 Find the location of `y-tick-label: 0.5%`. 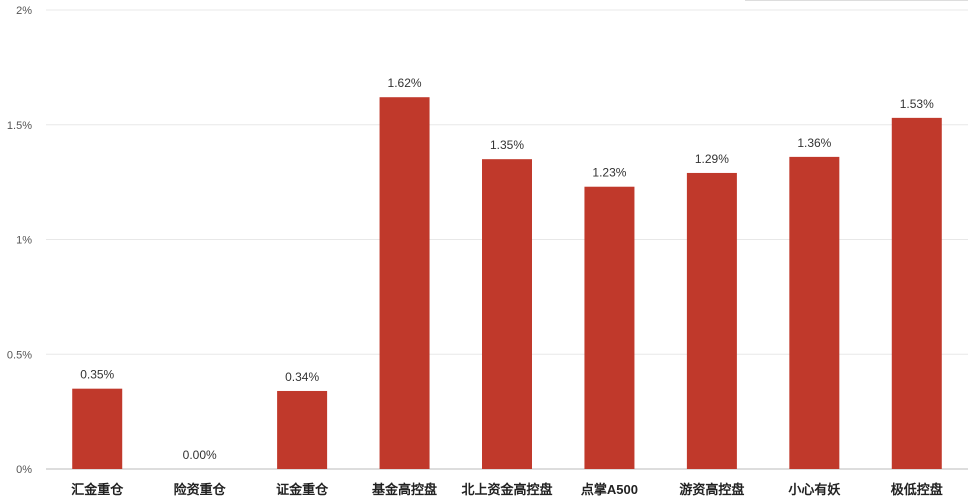

y-tick-label: 0.5% is located at coordinates (19, 355).